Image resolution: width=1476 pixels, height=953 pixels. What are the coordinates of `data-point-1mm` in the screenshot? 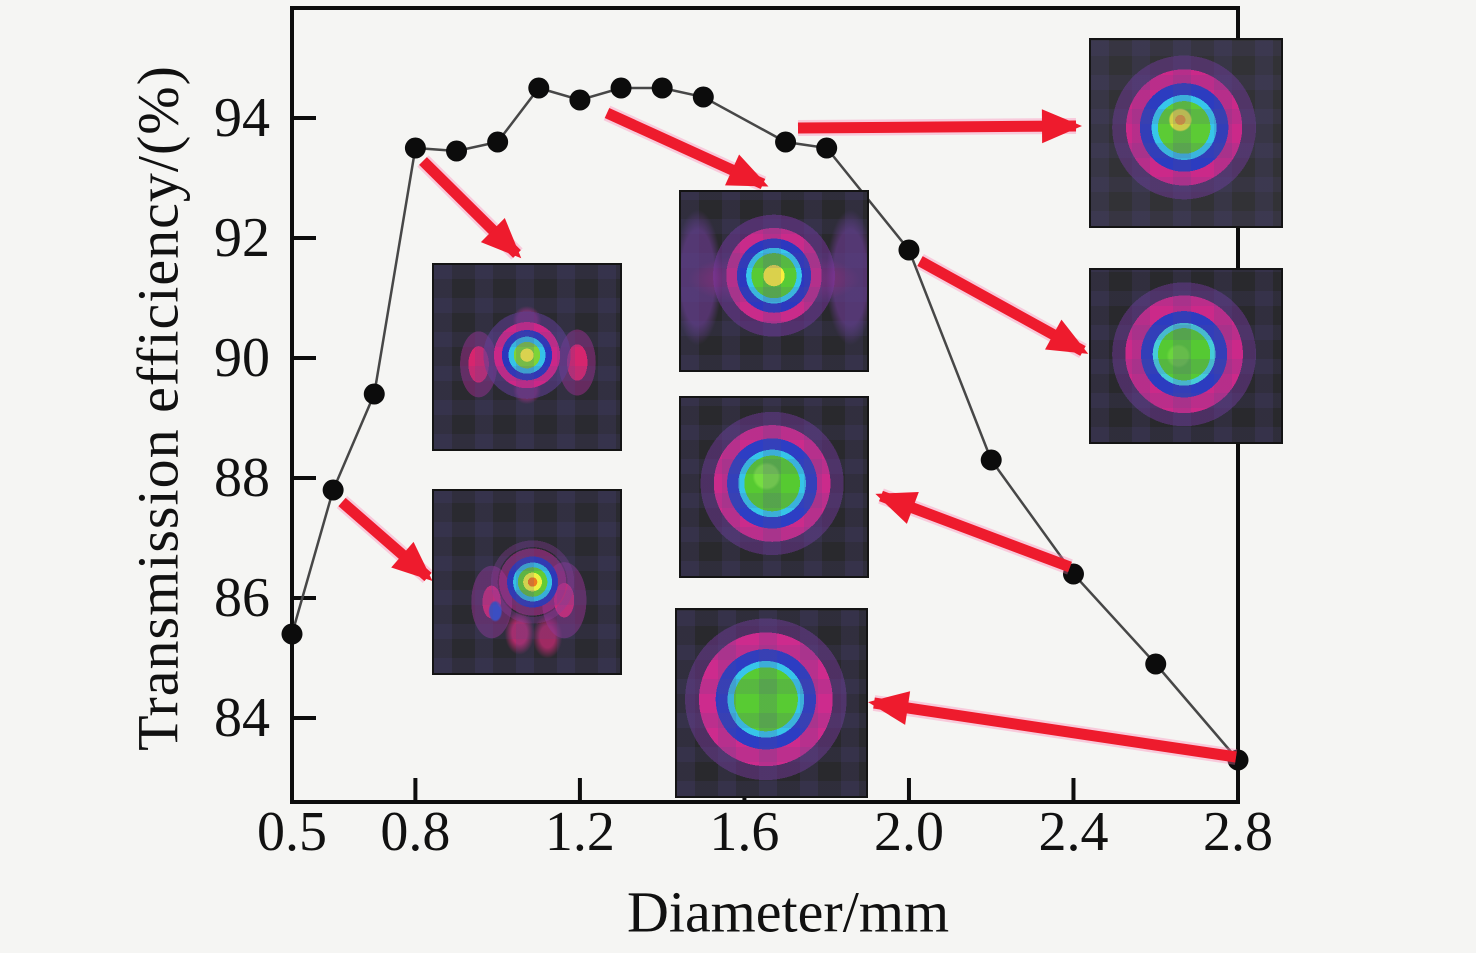 It's located at (498, 142).